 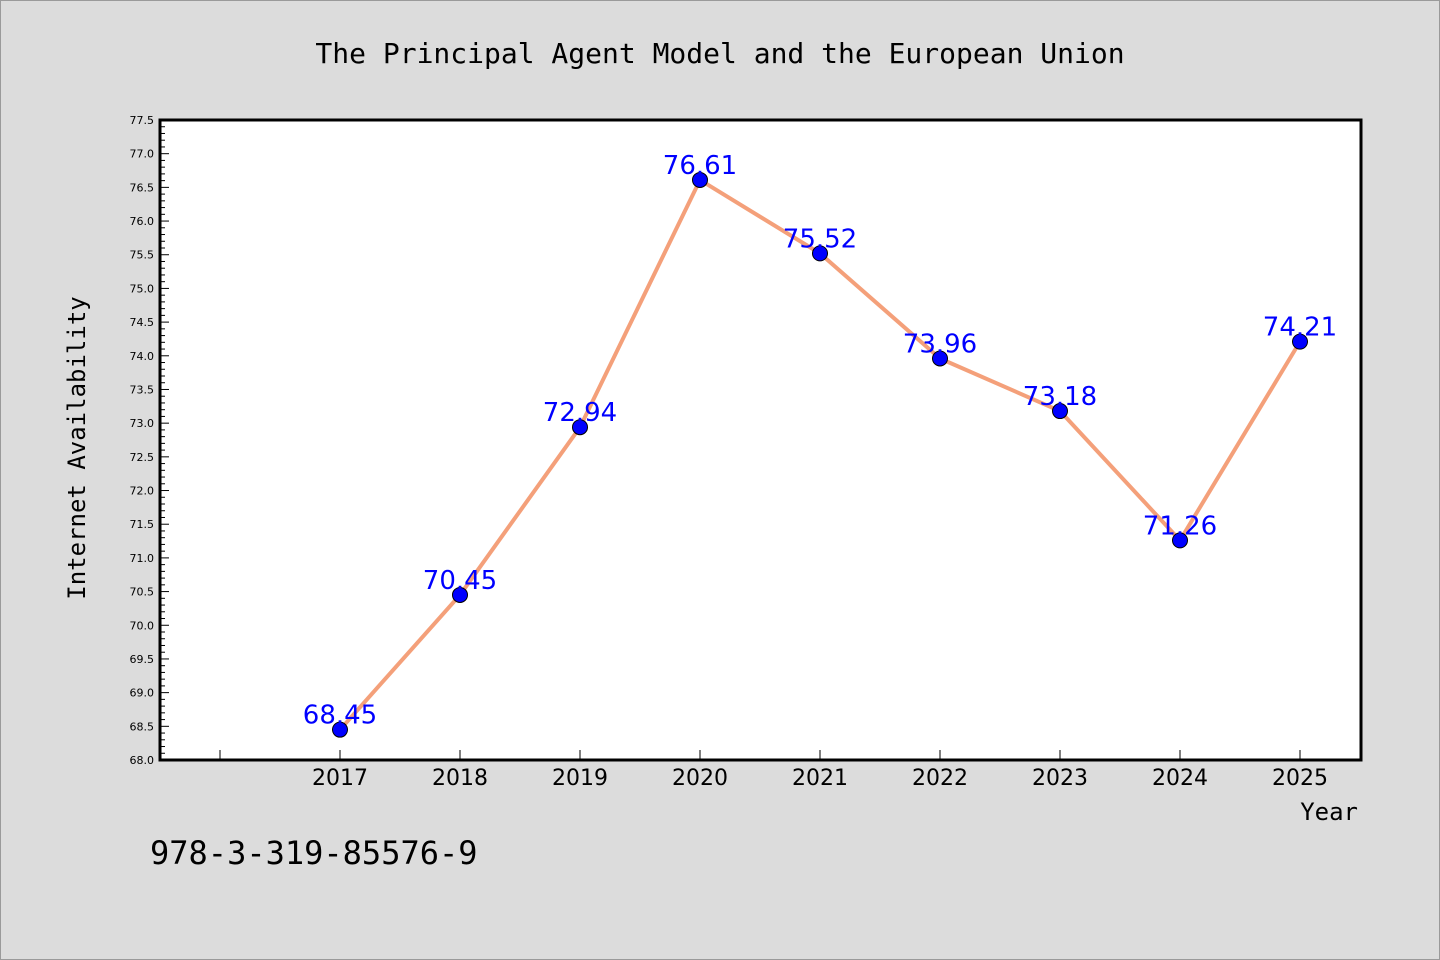 I want to click on data-label-2019: 72.94, so click(x=580, y=413).